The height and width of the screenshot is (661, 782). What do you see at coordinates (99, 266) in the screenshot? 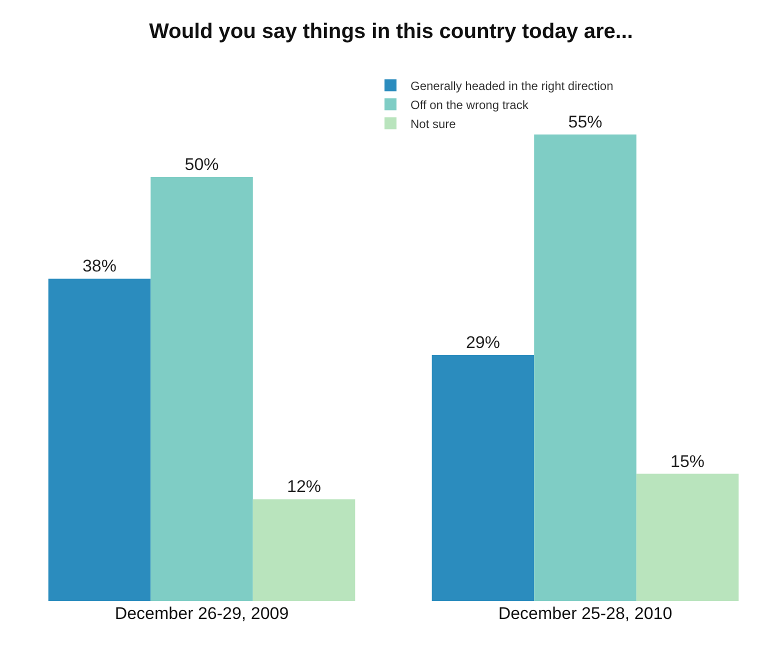
I see `data-label: 38%` at bounding box center [99, 266].